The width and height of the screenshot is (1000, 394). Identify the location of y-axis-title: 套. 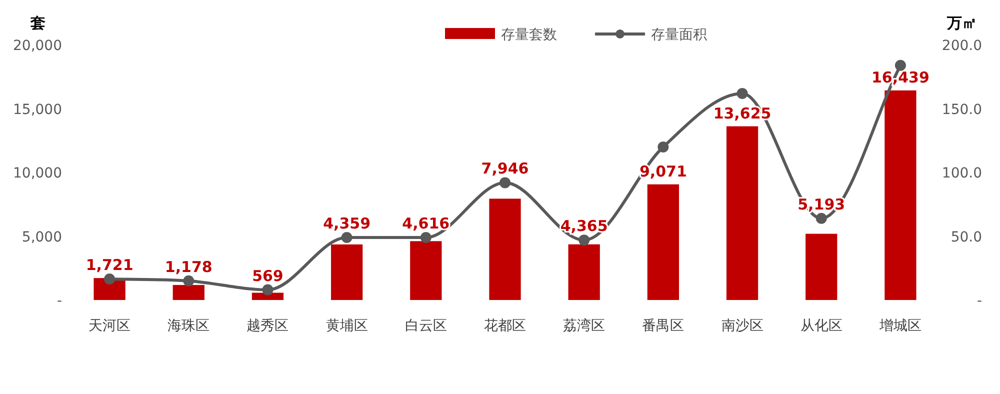
(38, 23).